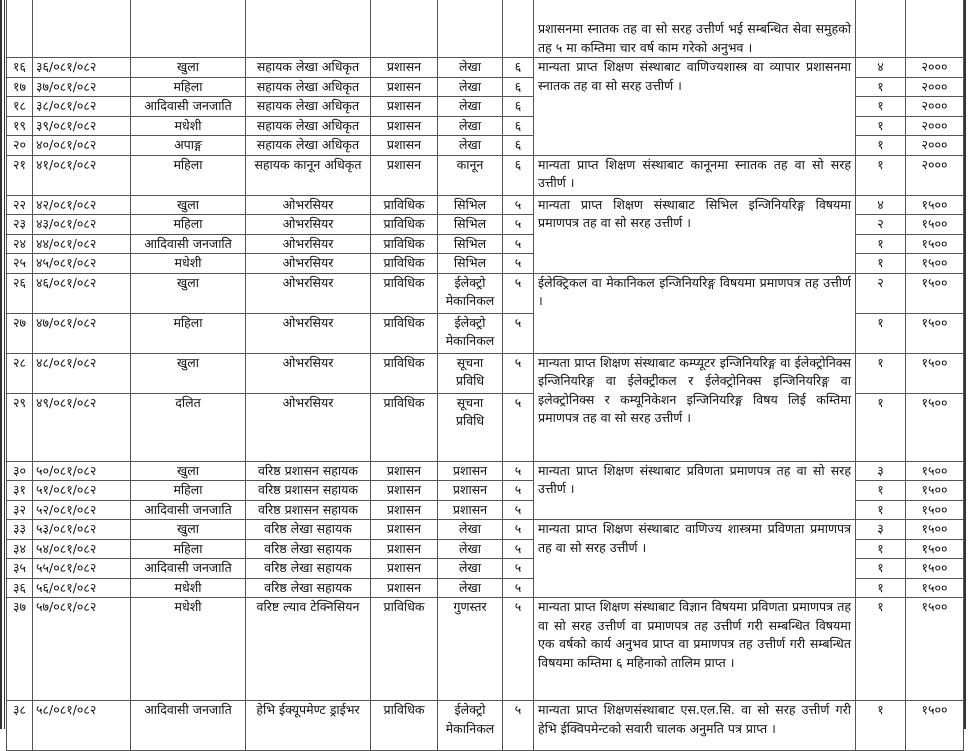 The height and width of the screenshot is (751, 970). What do you see at coordinates (19, 649) in the screenshot?
I see `serial-number: ३७` at bounding box center [19, 649].